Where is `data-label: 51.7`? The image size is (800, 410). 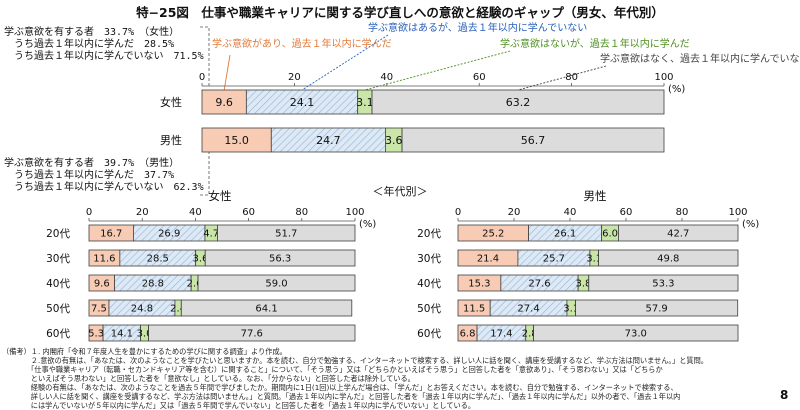 data-label: 51.7 is located at coordinates (286, 234).